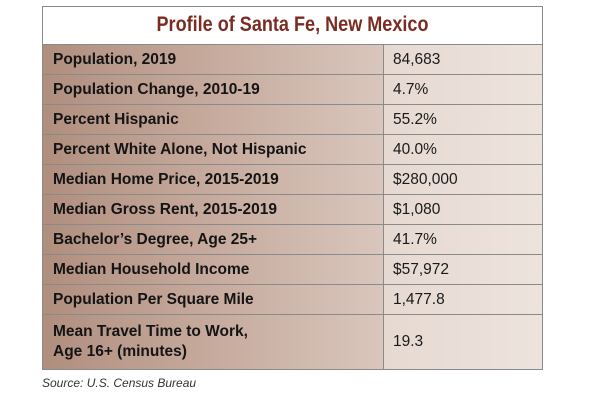  What do you see at coordinates (213, 239) in the screenshot?
I see `row-label: Bachelor’s Degree, Age 25+` at bounding box center [213, 239].